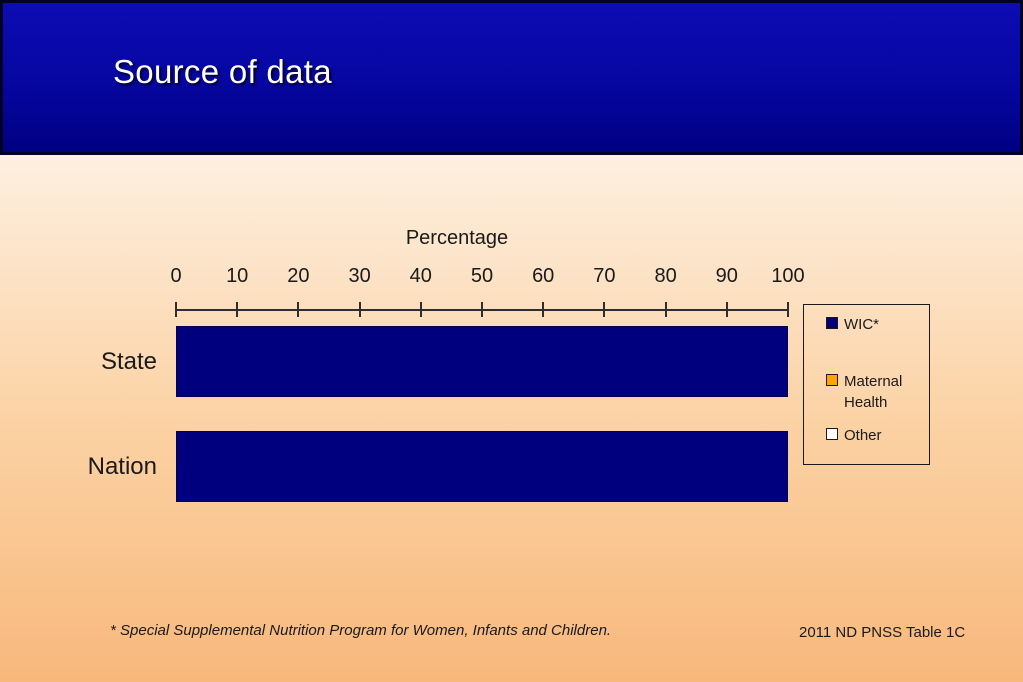  I want to click on category-label: Nation, so click(122, 466).